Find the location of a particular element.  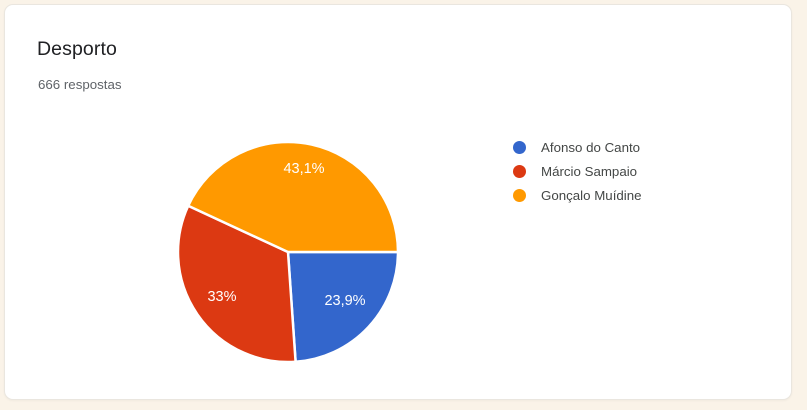

legend-item: Afonso do Canto is located at coordinates (633, 147).